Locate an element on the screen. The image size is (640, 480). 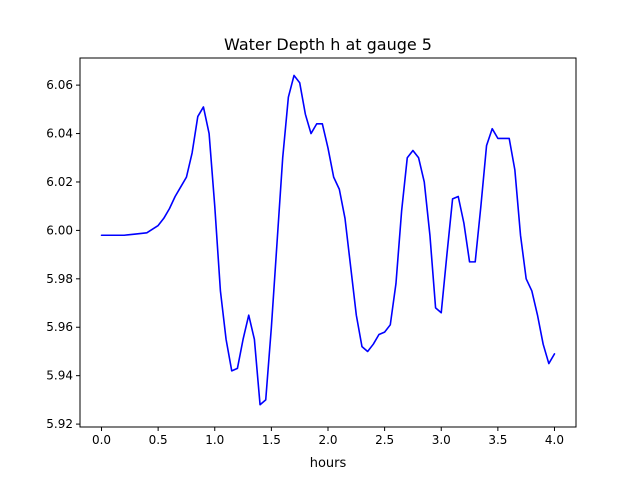
x-tick-label: 3.5 is located at coordinates (497, 440).